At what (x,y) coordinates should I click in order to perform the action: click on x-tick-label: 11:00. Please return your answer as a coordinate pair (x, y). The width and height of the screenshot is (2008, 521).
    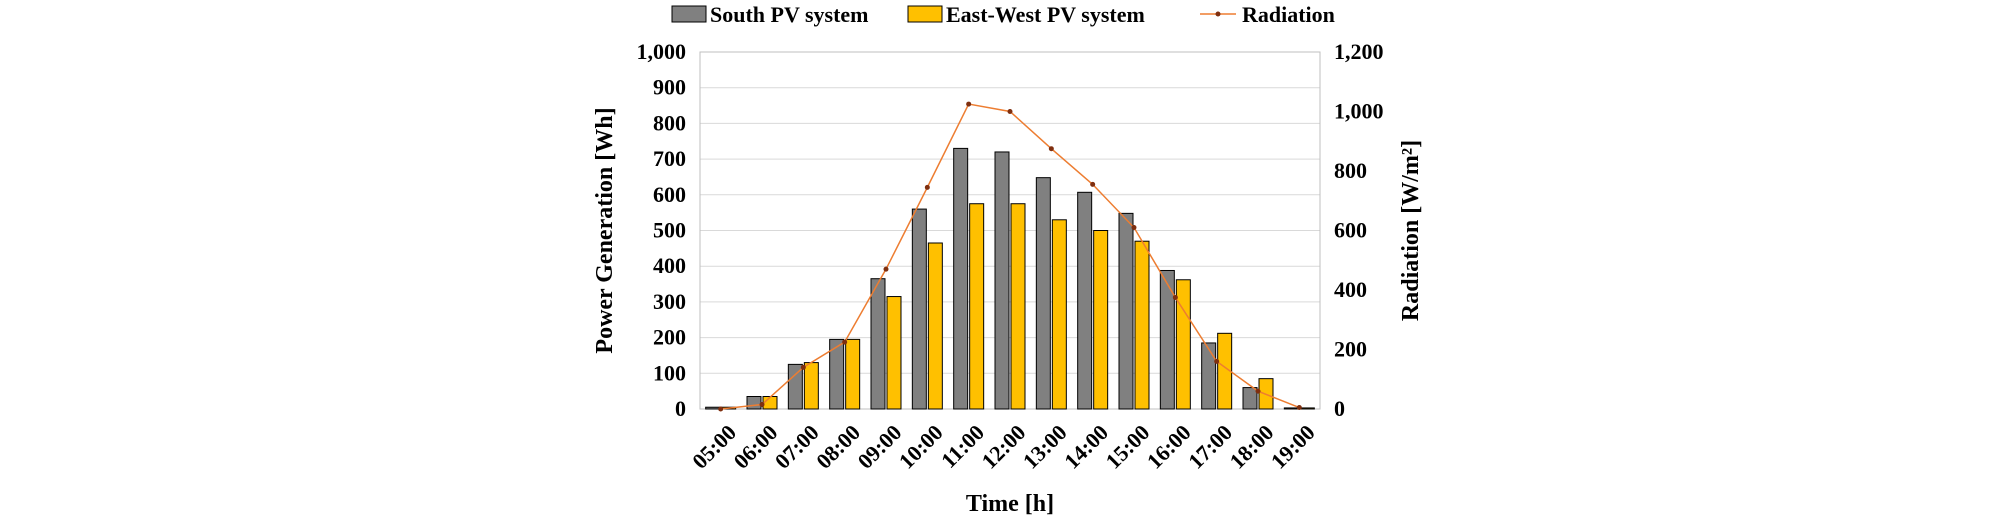
    Looking at the image, I should click on (962, 446).